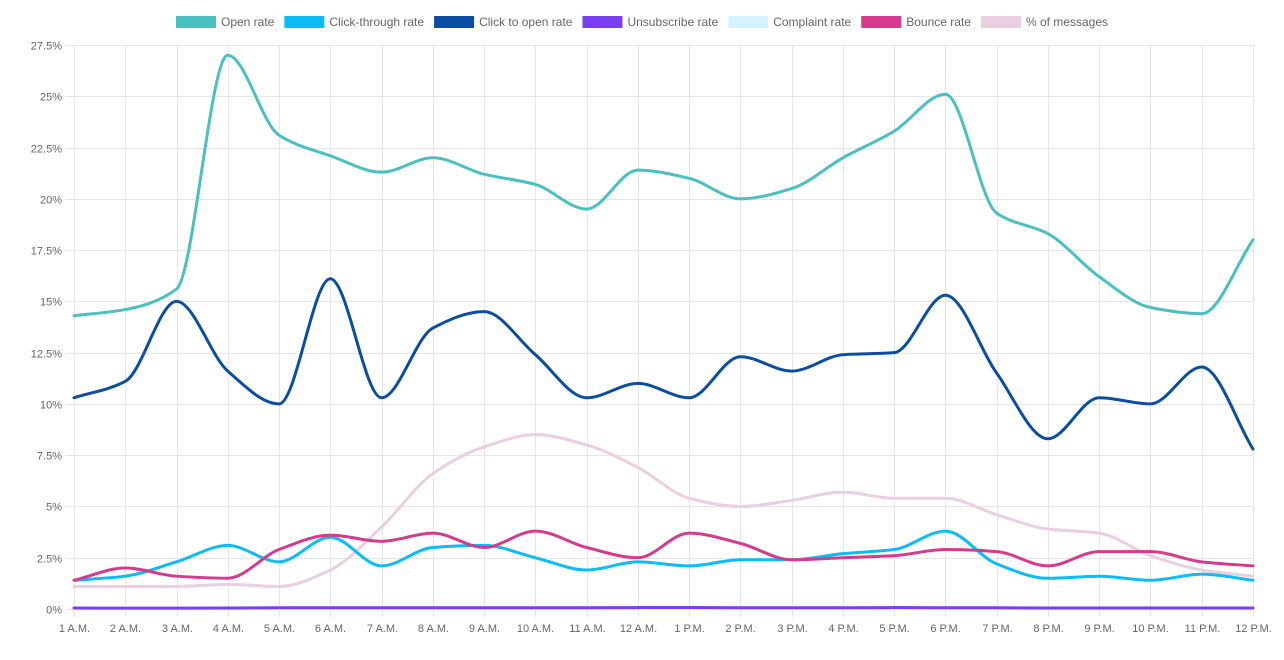 The height and width of the screenshot is (660, 1284). Describe the element at coordinates (177, 629) in the screenshot. I see `x-tick-label: 3 A.M.` at that location.